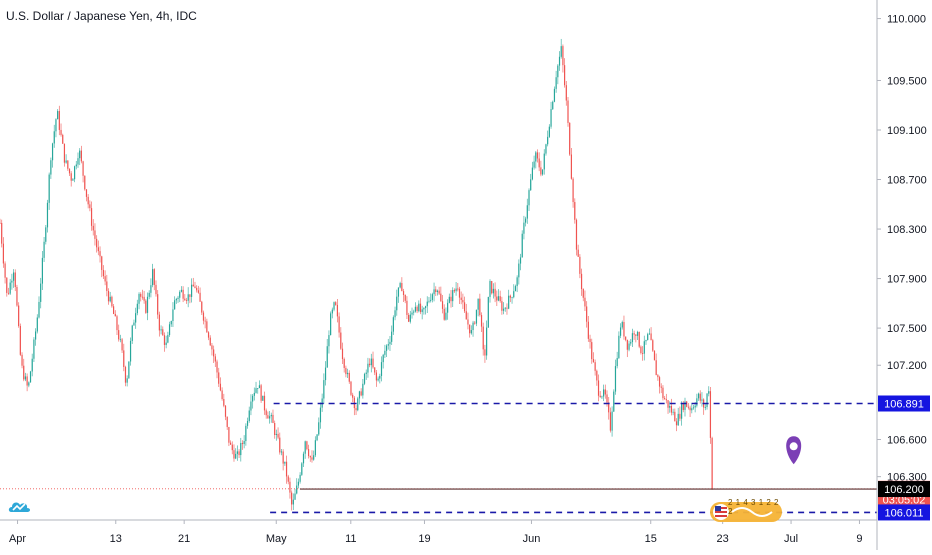  What do you see at coordinates (793, 446) in the screenshot?
I see `map-pin-dot` at bounding box center [793, 446].